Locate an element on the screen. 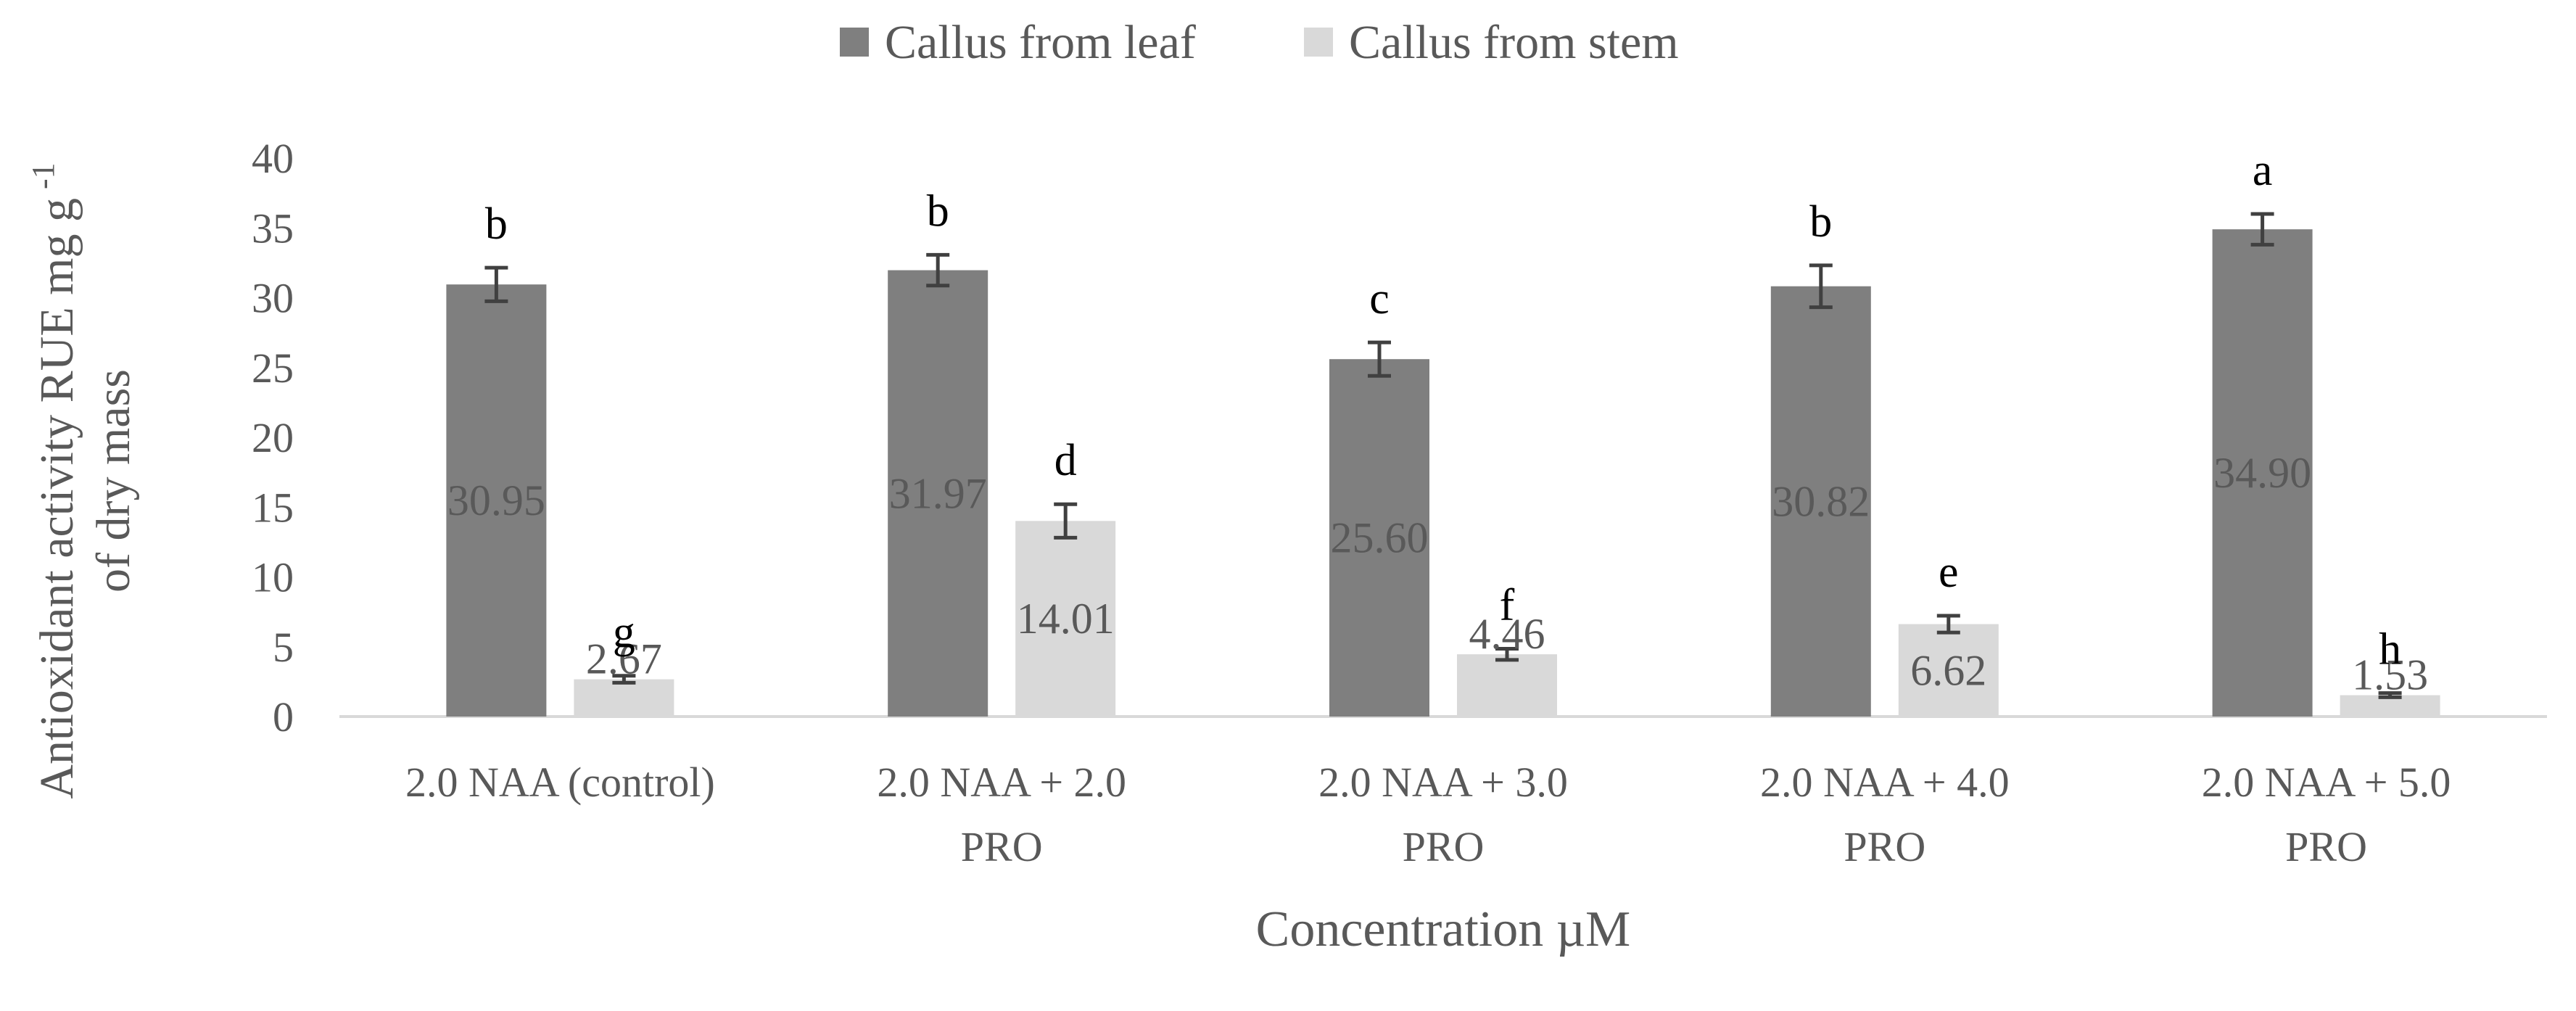 Image resolution: width=2576 pixels, height=1011 pixels. y-tick-label-8: 40 is located at coordinates (273, 158).